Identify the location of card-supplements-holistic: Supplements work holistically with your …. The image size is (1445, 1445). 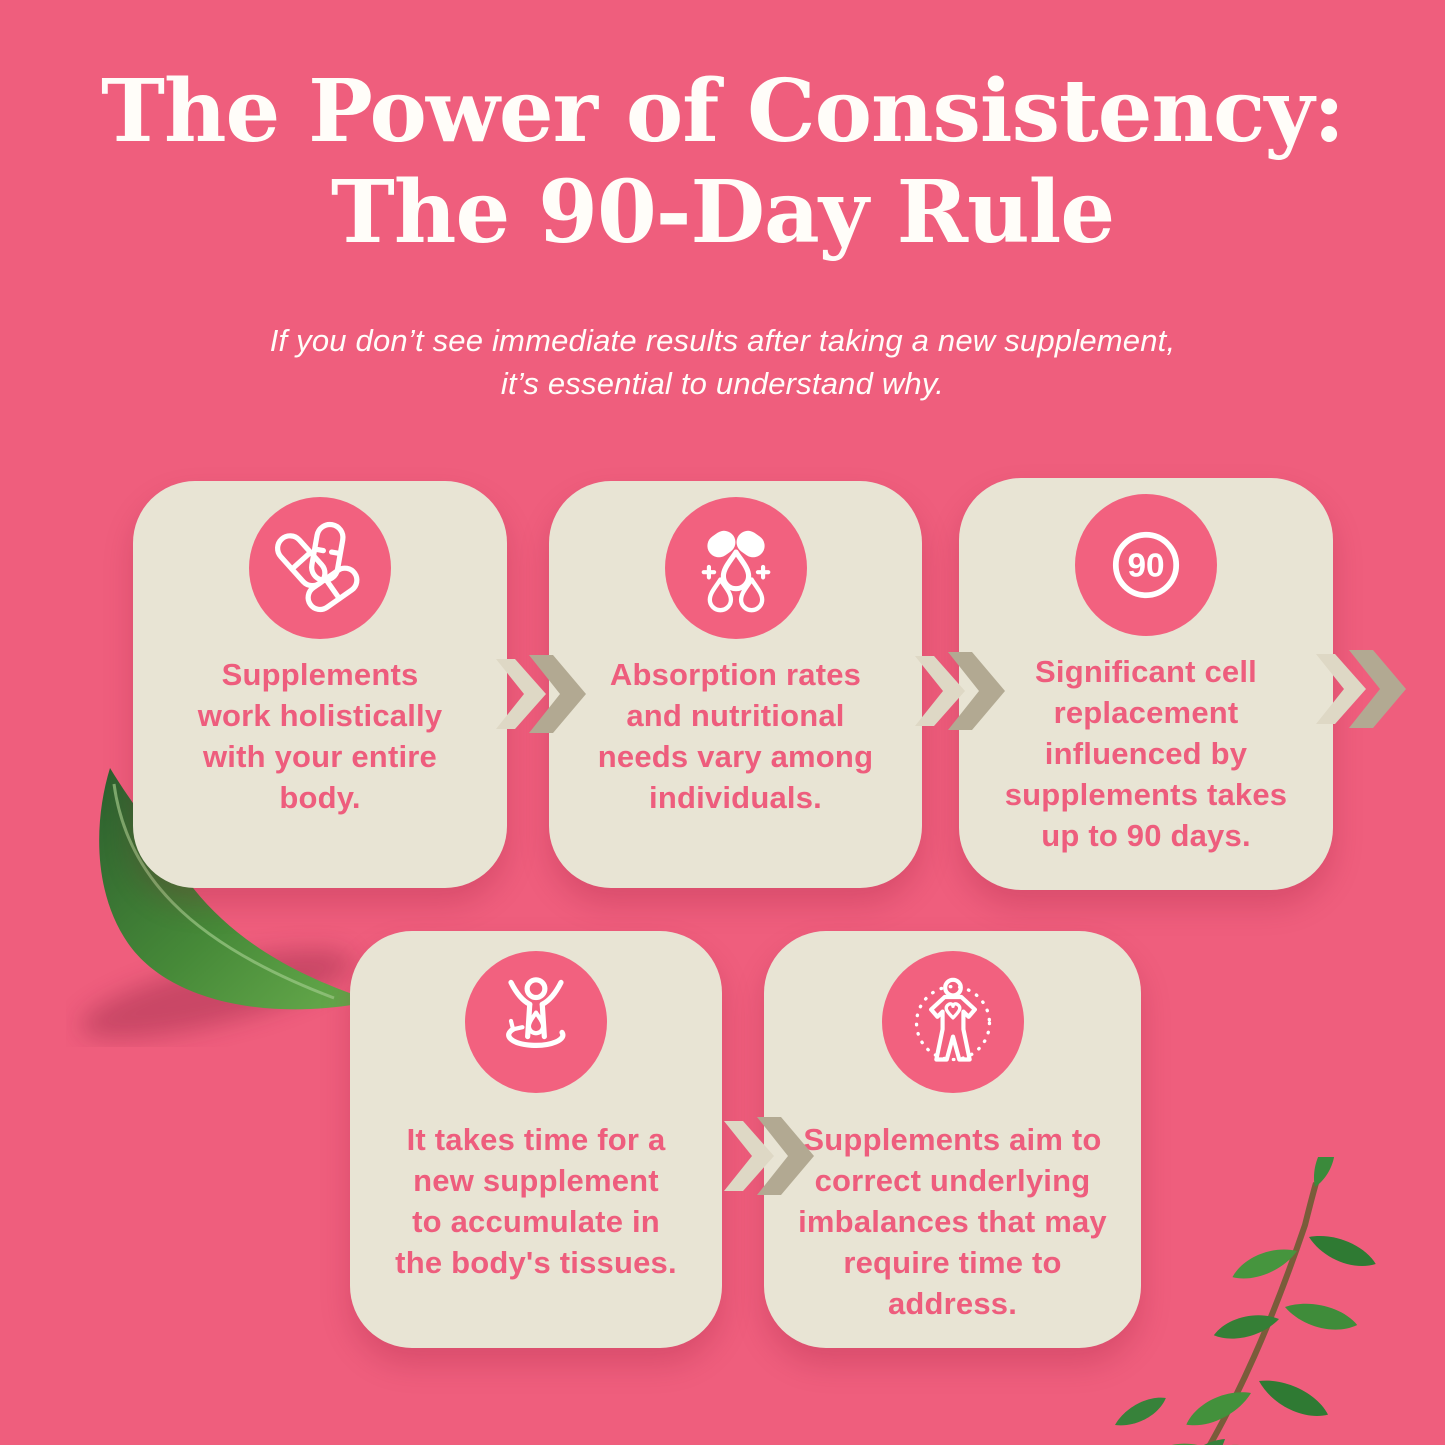
(320, 684).